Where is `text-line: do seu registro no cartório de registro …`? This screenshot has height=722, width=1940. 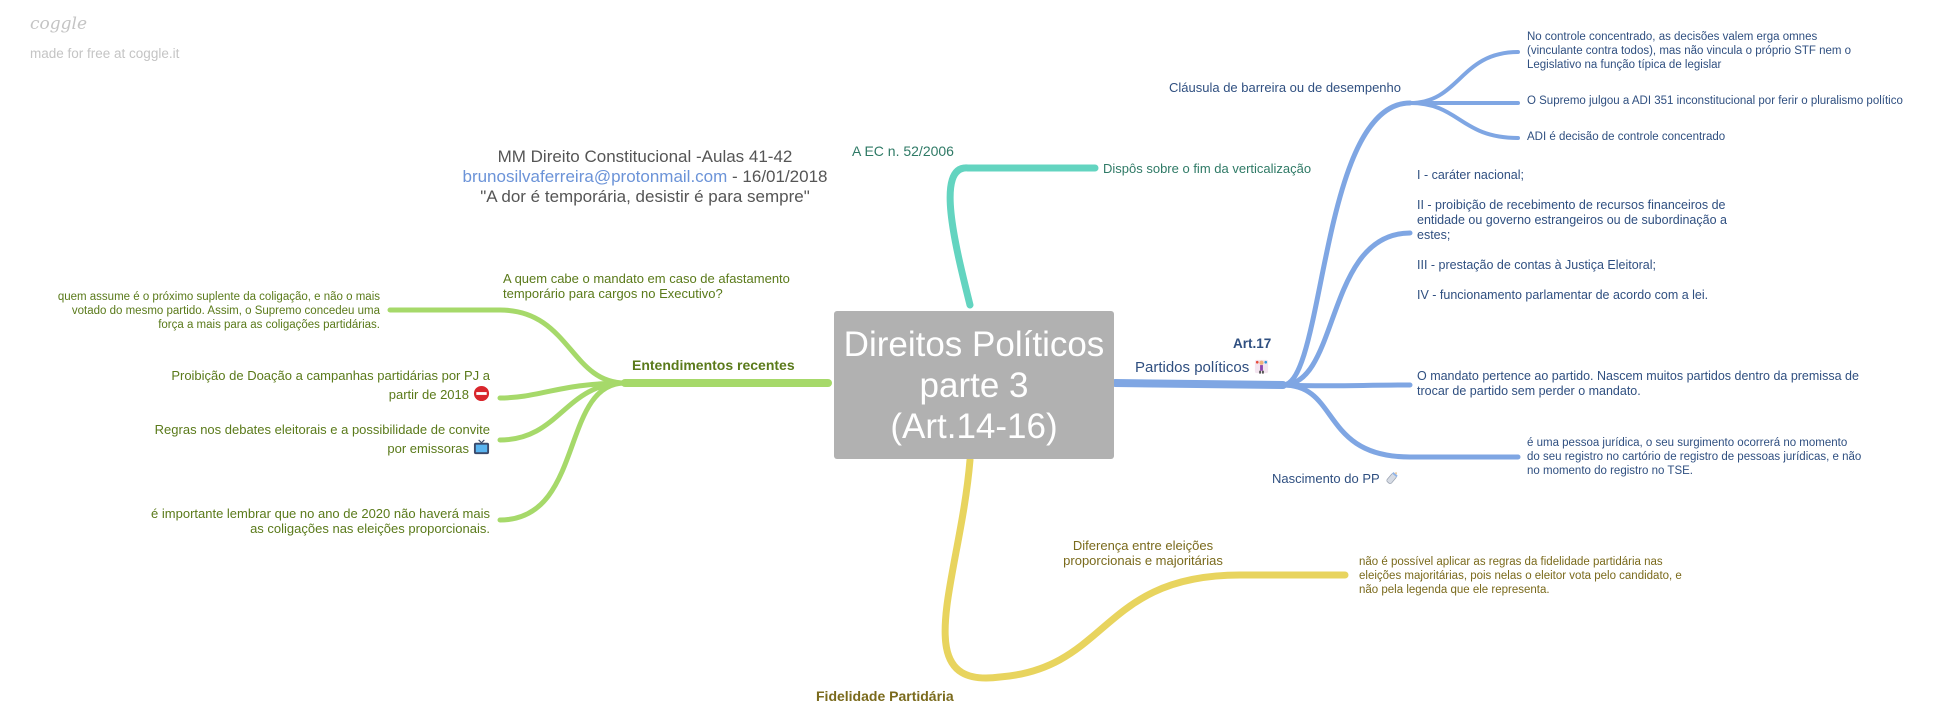
text-line: do seu registro no cartório de registro … is located at coordinates (1694, 457).